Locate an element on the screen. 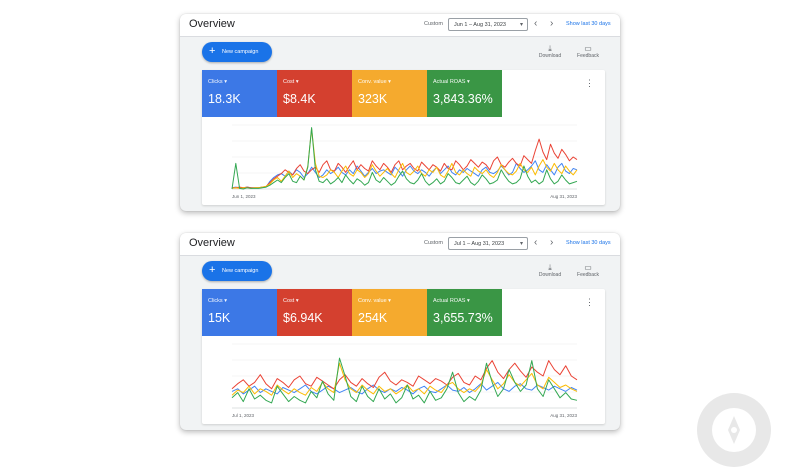 The image size is (800, 470). performance-chart: Jul 1, 2023 Aug 31, 2023 is located at coordinates (403, 380).